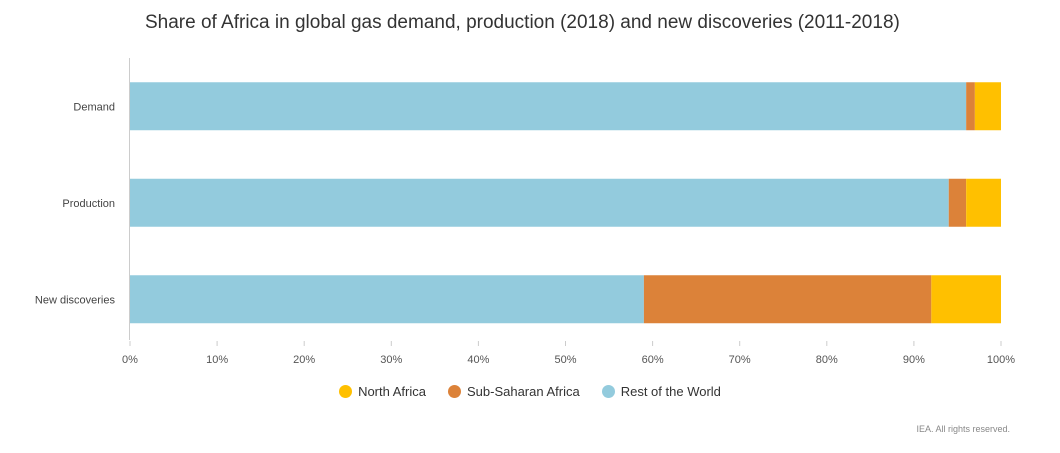 This screenshot has width=1060, height=453. Describe the element at coordinates (565, 360) in the screenshot. I see `x-tick-label: 50%` at that location.